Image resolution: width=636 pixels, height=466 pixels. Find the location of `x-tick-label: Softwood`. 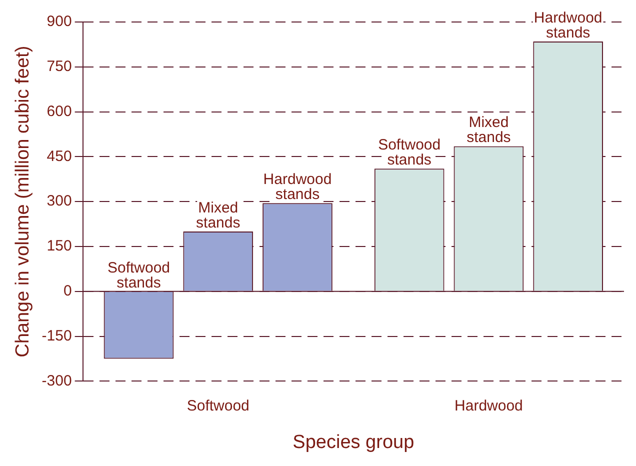

x-tick-label: Softwood is located at coordinates (218, 405).